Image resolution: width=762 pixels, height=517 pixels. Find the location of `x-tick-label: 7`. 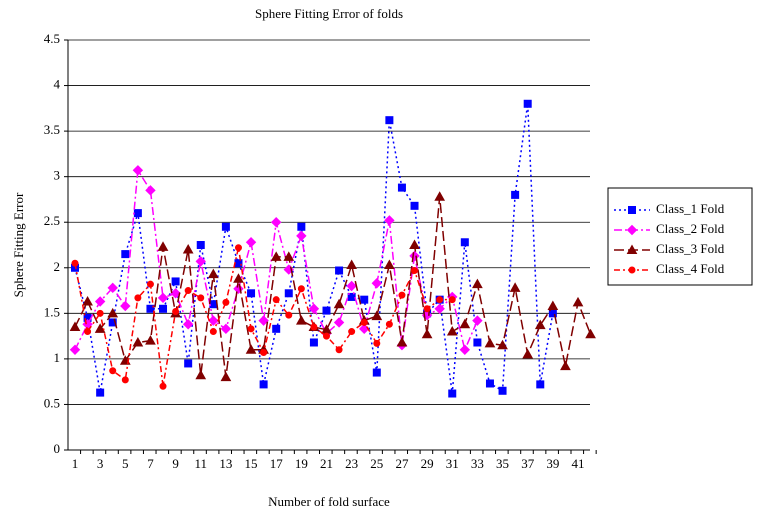

x-tick-label: 7 is located at coordinates (150, 463).